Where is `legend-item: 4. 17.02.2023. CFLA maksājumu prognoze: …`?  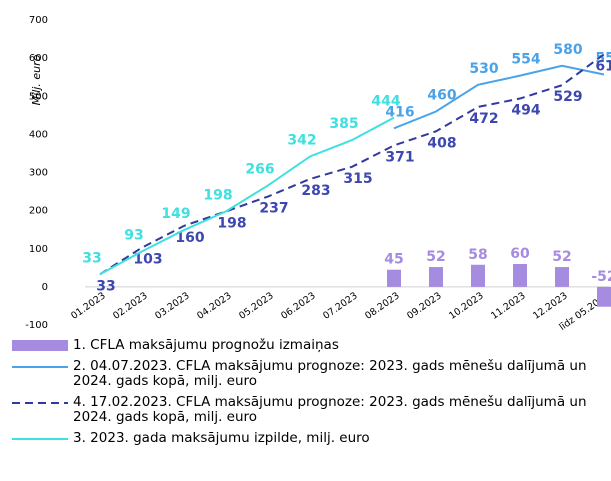
legend-item: 4. 17.02.2023. CFLA maksājumu prognoze: … is located at coordinates (307, 410).